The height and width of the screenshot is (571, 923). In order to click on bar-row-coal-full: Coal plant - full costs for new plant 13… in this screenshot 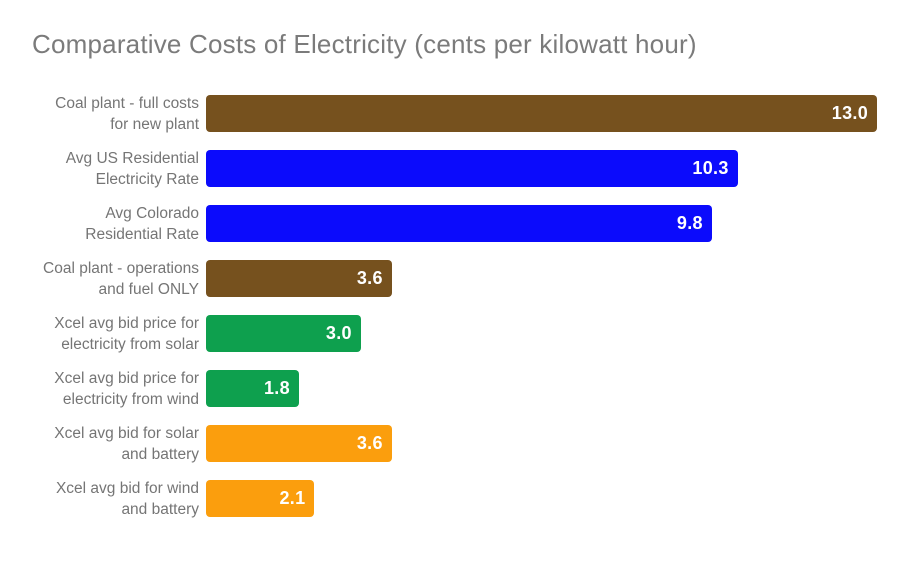, I will do `click(438, 113)`.